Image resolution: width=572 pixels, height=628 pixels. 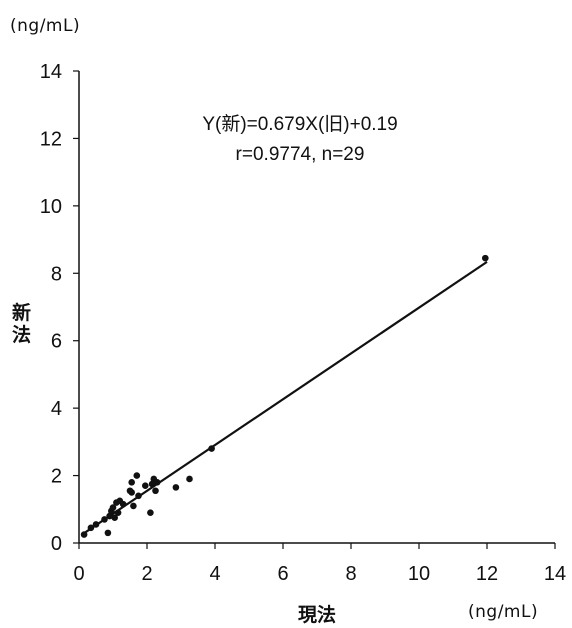 I want to click on x-tick-label: 0, so click(x=78, y=574).